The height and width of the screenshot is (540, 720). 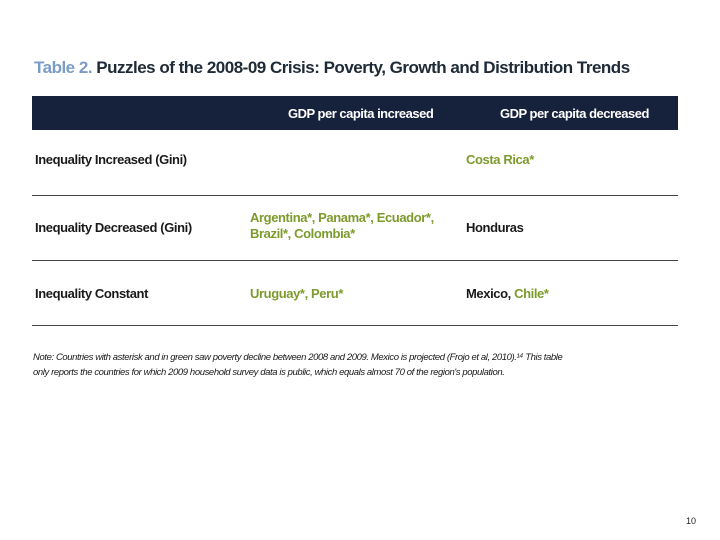 What do you see at coordinates (690, 521) in the screenshot?
I see `page-number: 10` at bounding box center [690, 521].